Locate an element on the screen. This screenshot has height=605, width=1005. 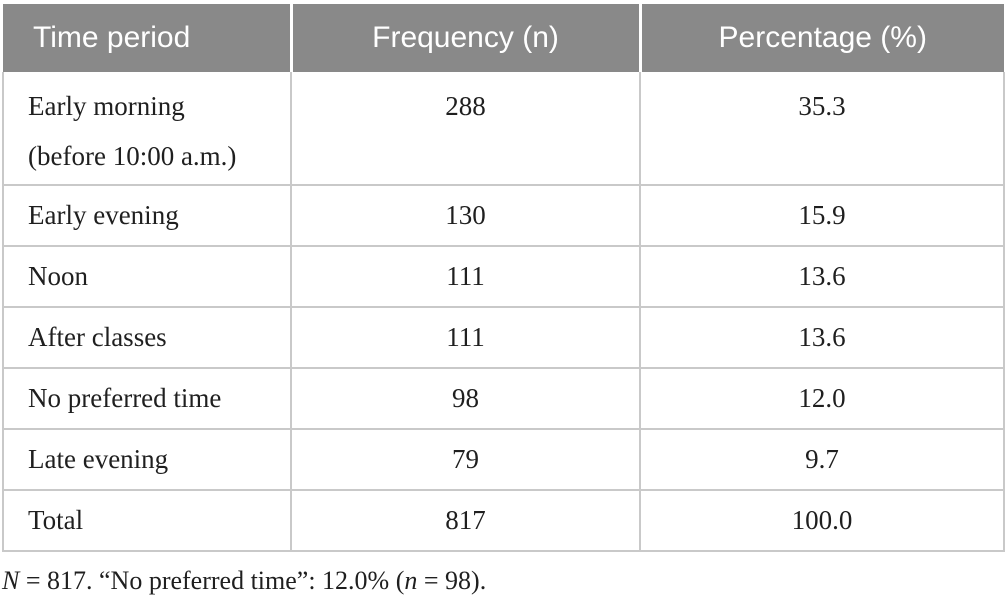
cell-time-period: Total is located at coordinates (147, 520).